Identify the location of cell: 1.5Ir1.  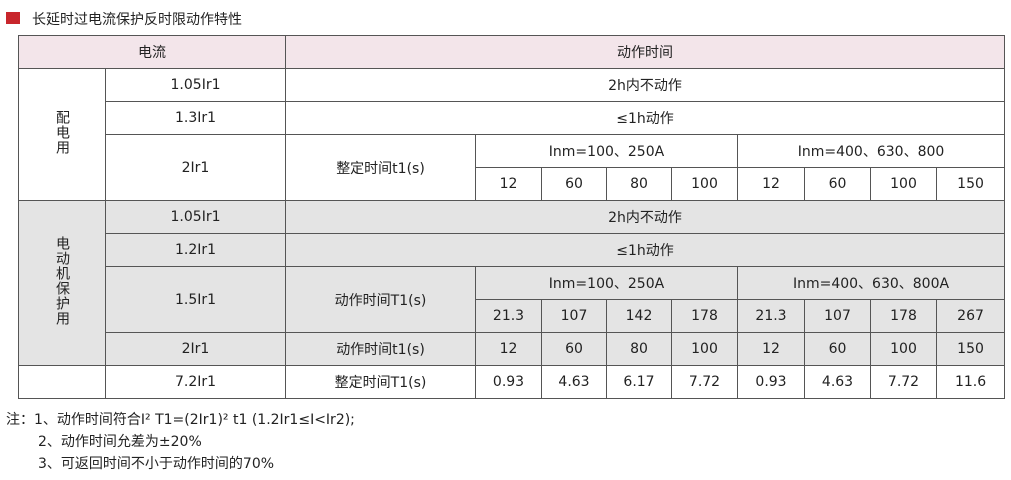
(195, 299).